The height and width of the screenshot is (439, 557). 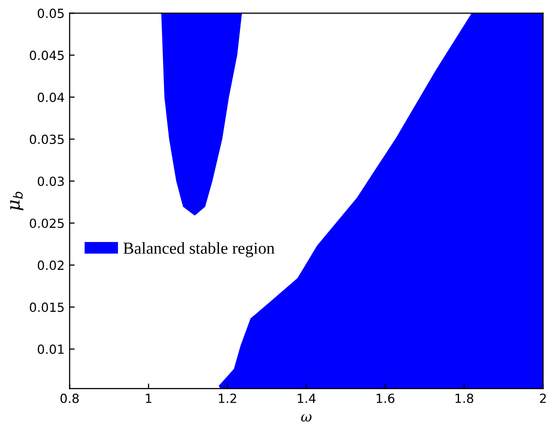 What do you see at coordinates (69, 399) in the screenshot?
I see `x-tick-label: 0.8` at bounding box center [69, 399].